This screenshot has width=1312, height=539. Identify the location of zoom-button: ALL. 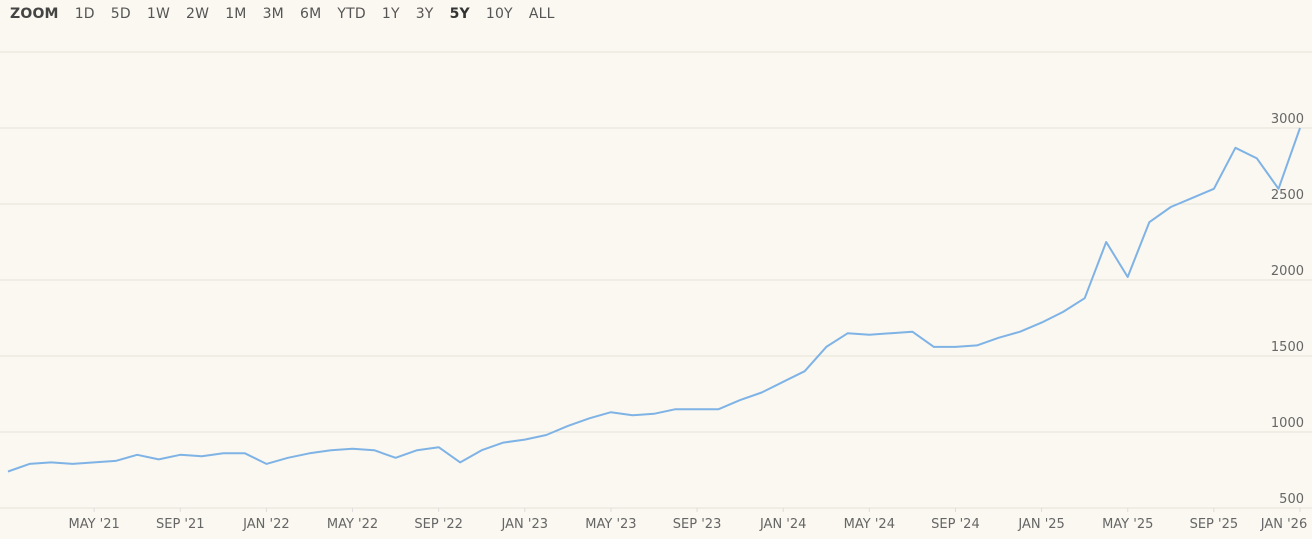
(541, 14).